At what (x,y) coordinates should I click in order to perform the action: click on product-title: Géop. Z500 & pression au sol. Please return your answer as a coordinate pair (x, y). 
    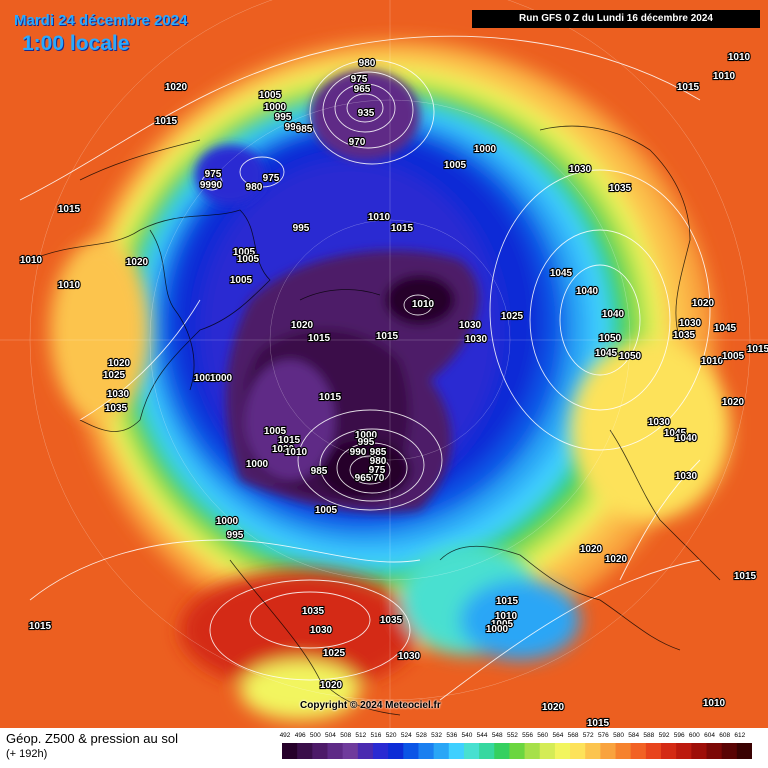
    Looking at the image, I should click on (92, 738).